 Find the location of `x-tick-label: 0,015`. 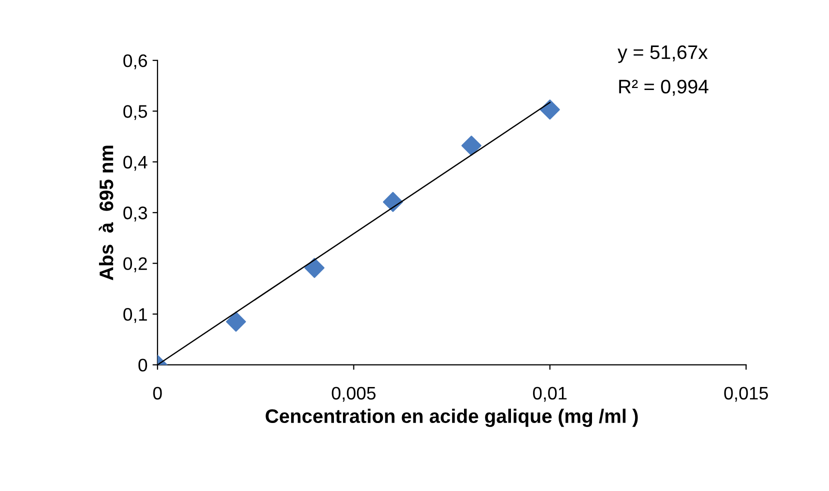

x-tick-label: 0,015 is located at coordinates (746, 394).